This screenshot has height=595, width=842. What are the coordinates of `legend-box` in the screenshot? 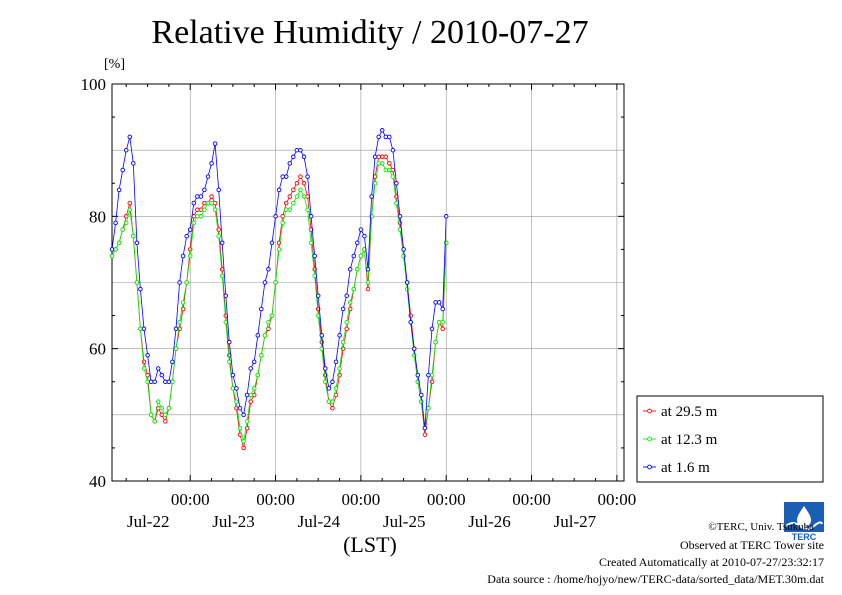 It's located at (730, 439).